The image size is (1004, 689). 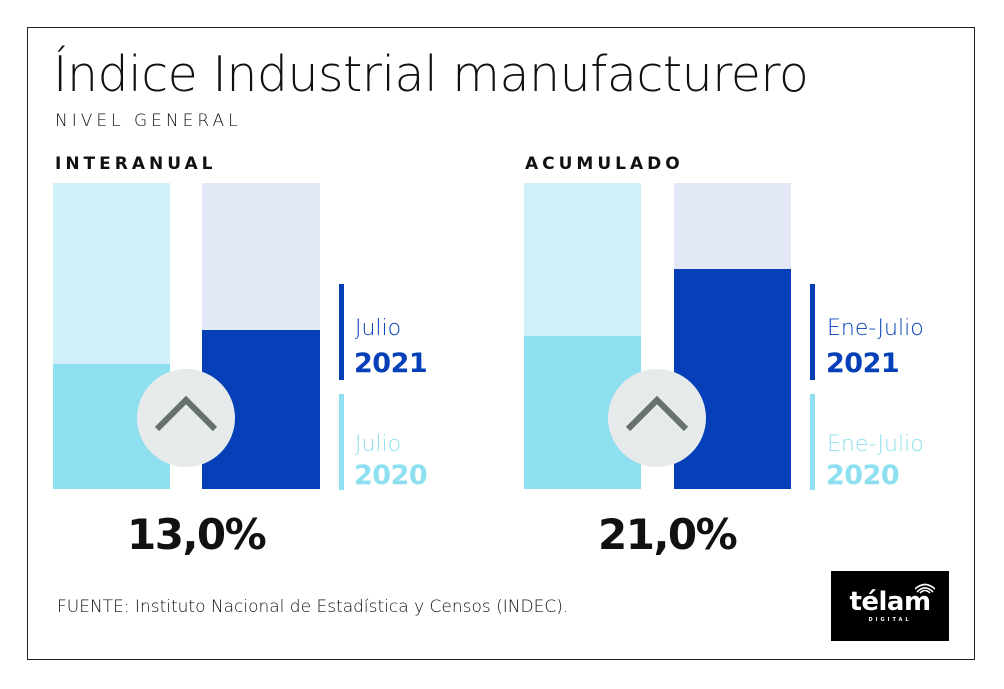 I want to click on change-value-acumulado: 21,0%, so click(x=668, y=534).